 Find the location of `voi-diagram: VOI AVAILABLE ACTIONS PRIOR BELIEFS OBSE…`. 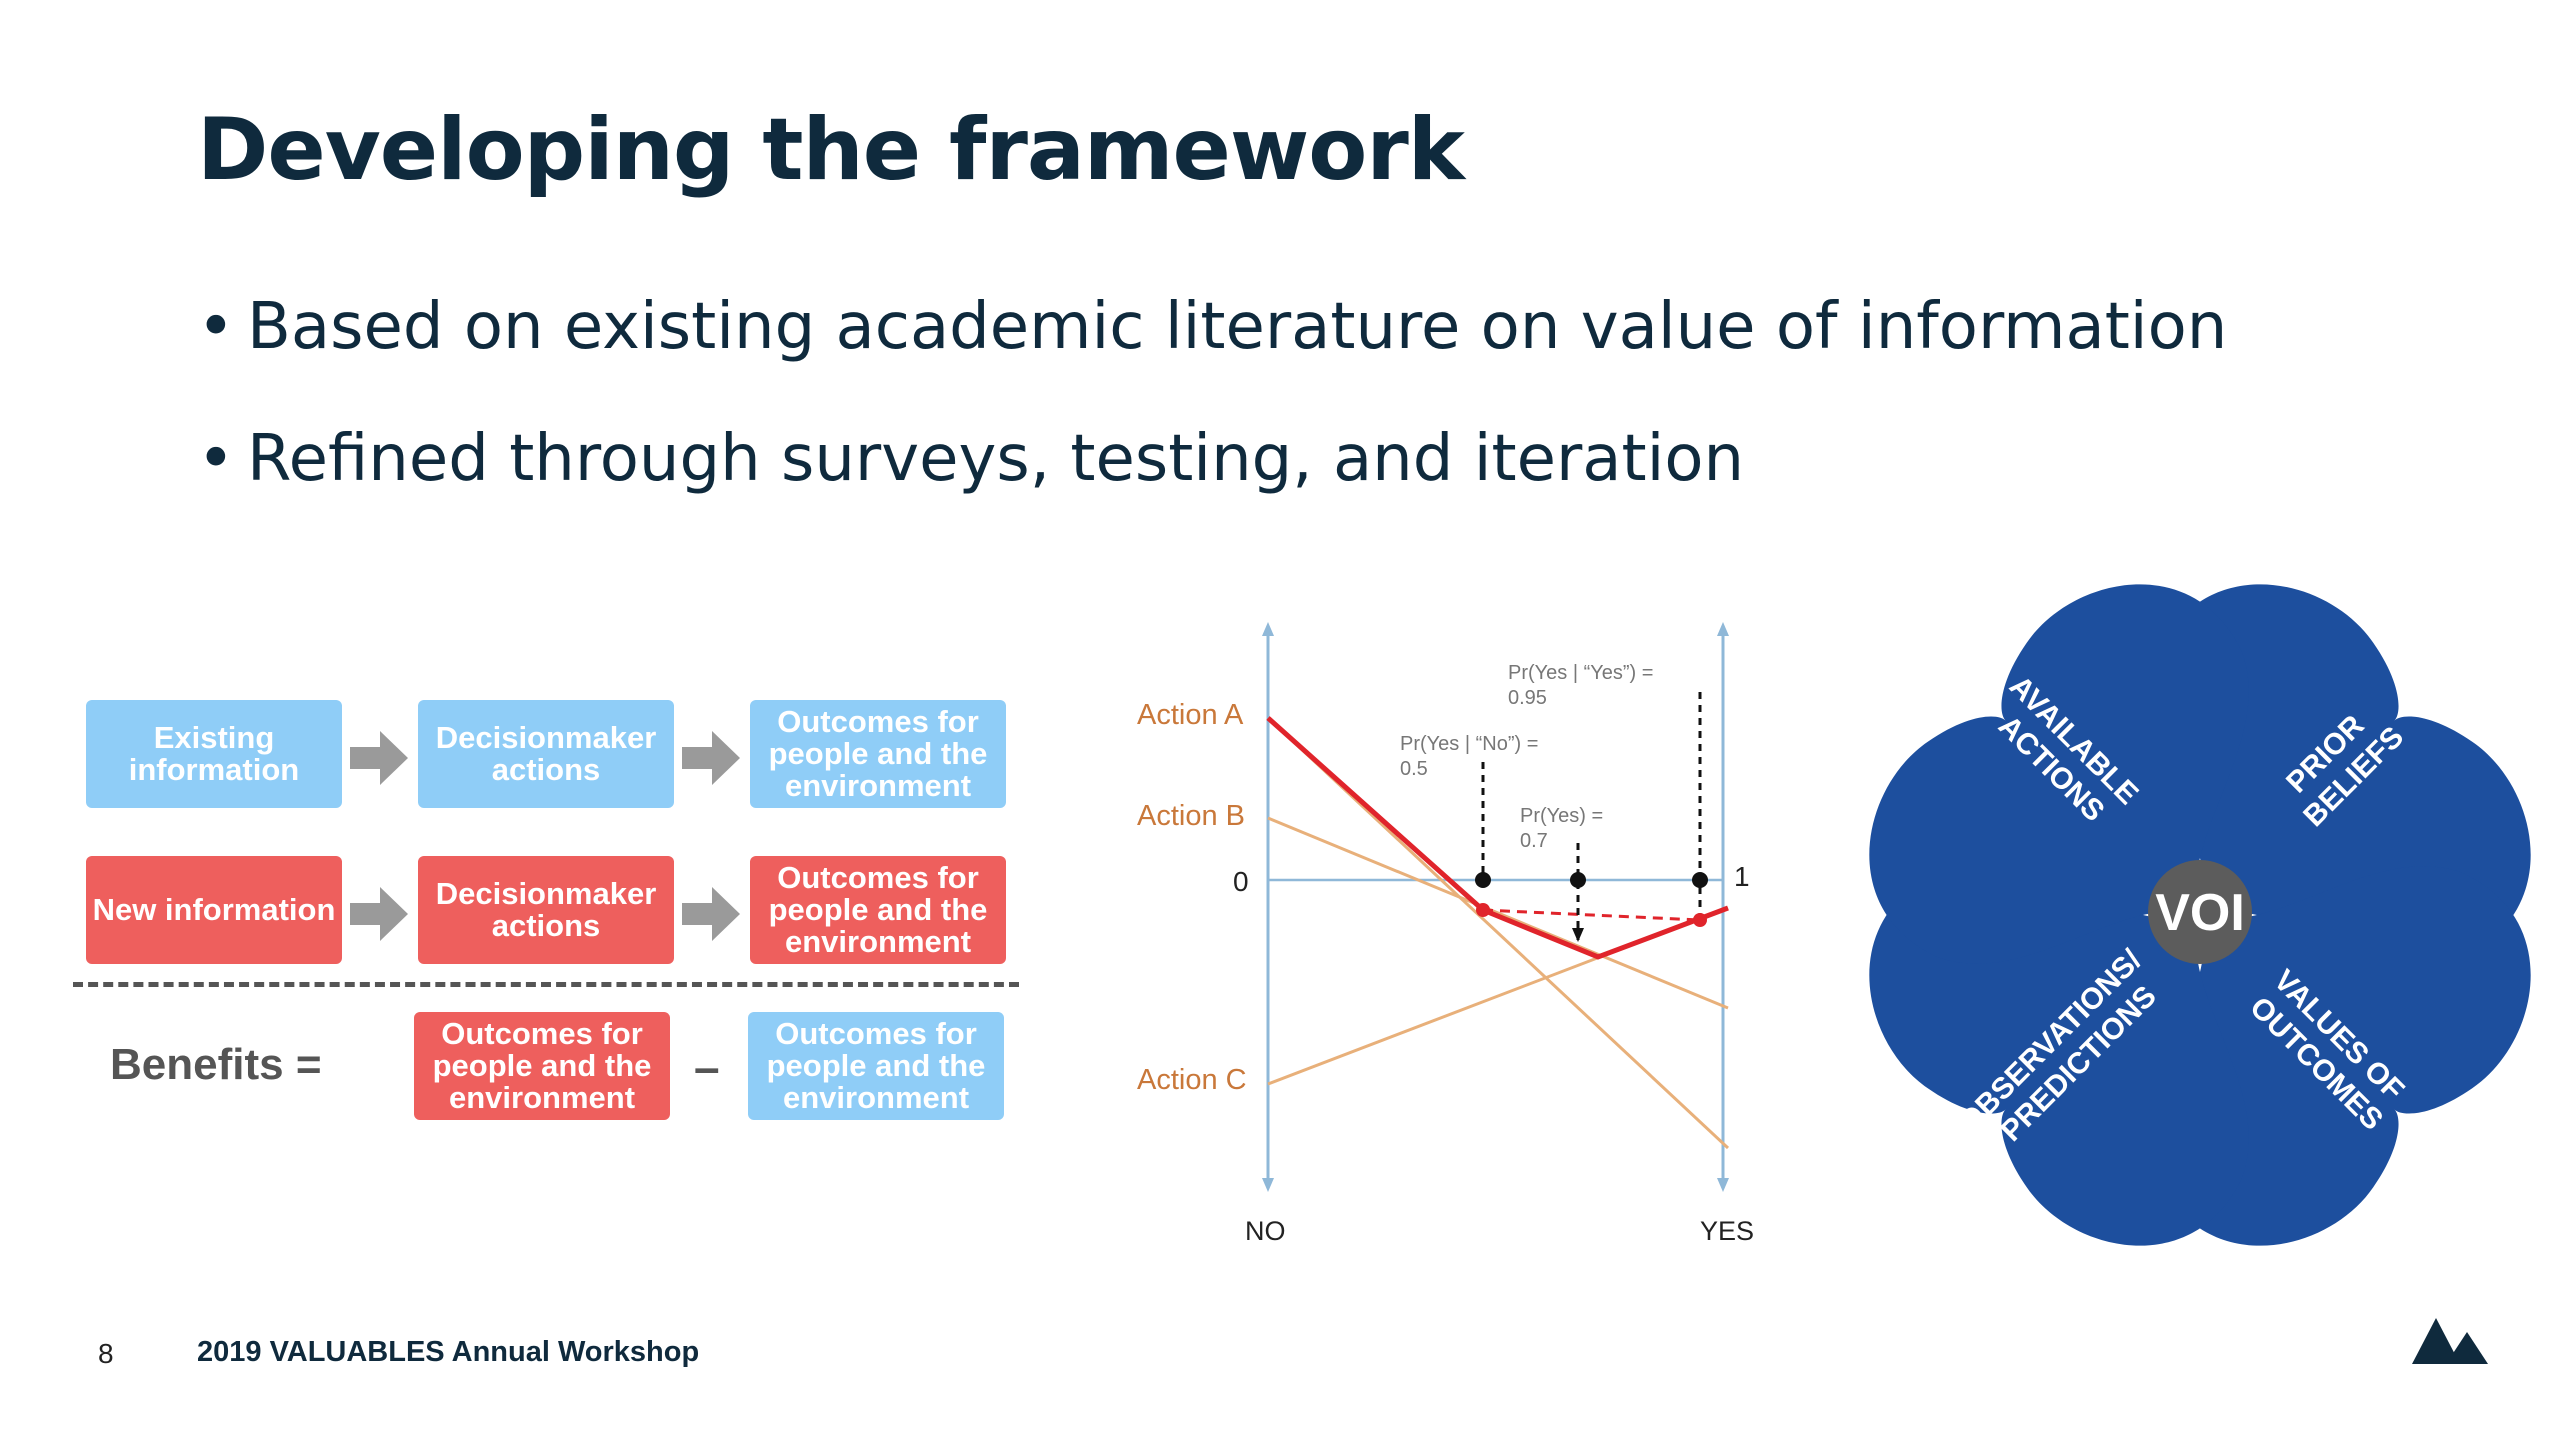

voi-diagram: VOI AVAILABLE ACTIONS PRIOR BELIEFS OBSE… is located at coordinates (2200, 915).